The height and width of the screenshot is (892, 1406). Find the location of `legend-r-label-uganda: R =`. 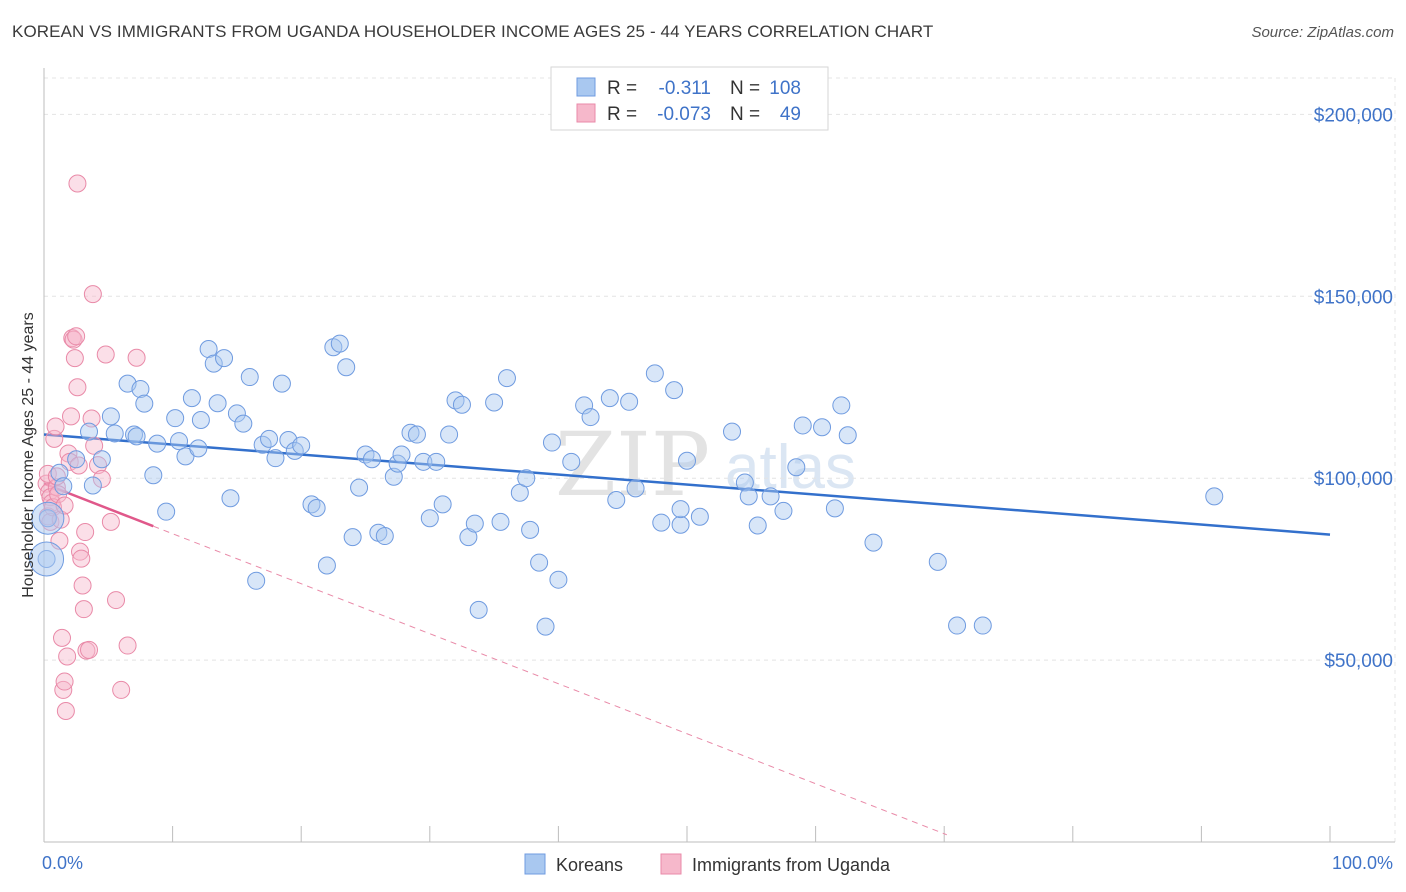

legend-r-label-uganda: R = is located at coordinates (622, 114).